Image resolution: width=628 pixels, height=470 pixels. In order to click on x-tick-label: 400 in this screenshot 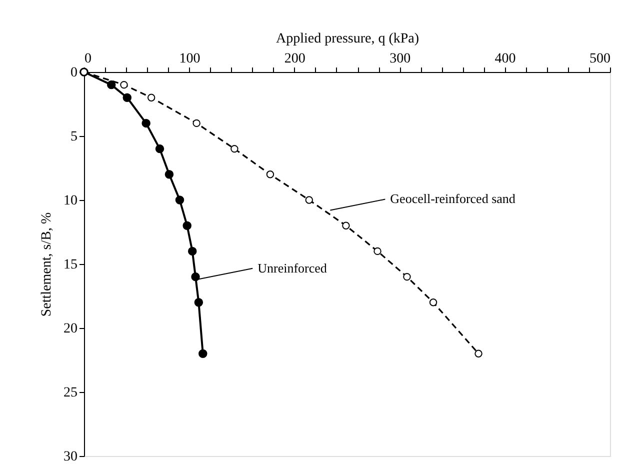, I will do `click(505, 59)`.